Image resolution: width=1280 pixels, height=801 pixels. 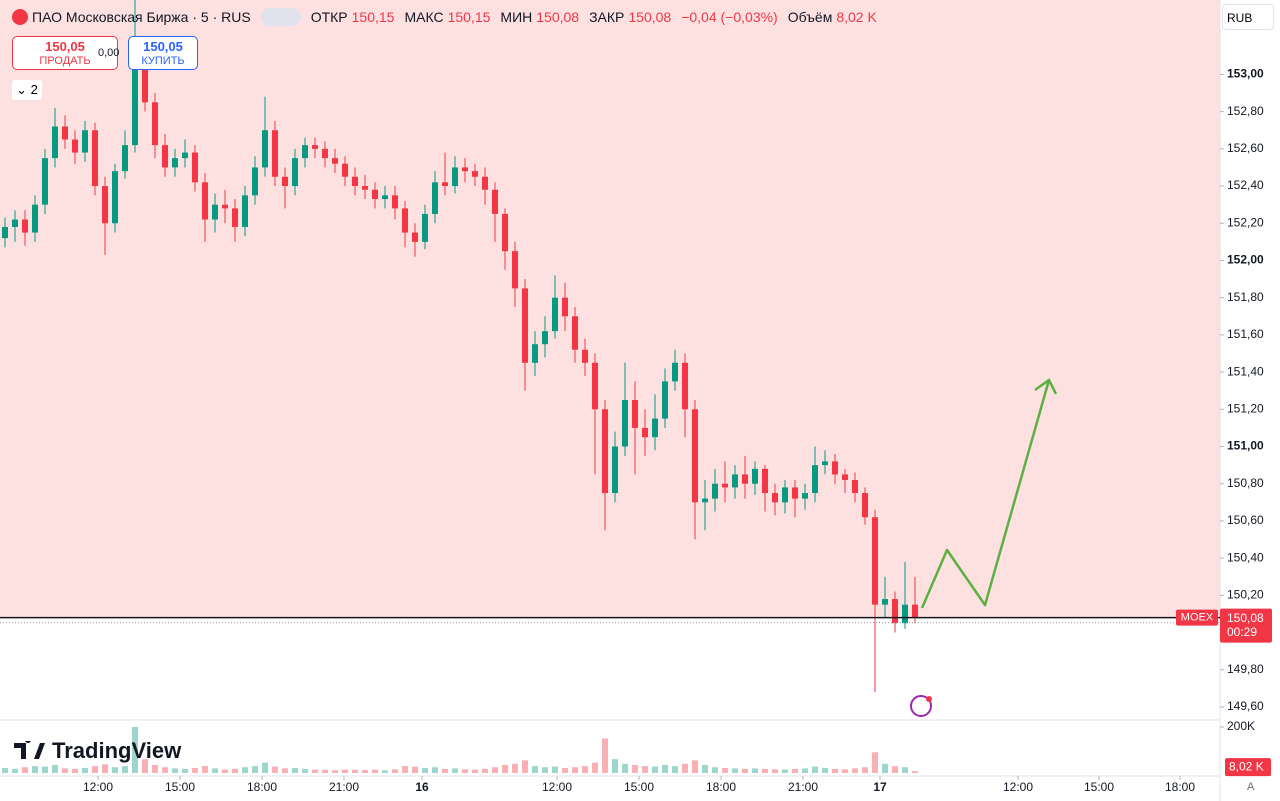 I want to click on sell-button: 150,05 ПРОДАТЬ, so click(x=65, y=53).